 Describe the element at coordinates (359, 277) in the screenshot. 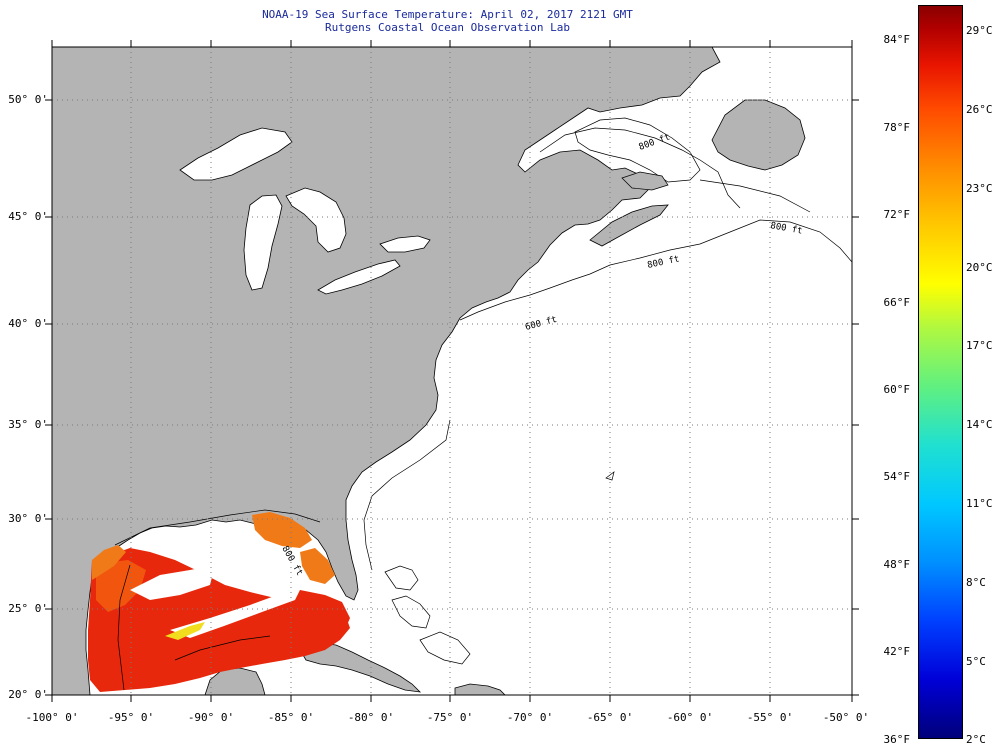

I see `lake-erie` at that location.